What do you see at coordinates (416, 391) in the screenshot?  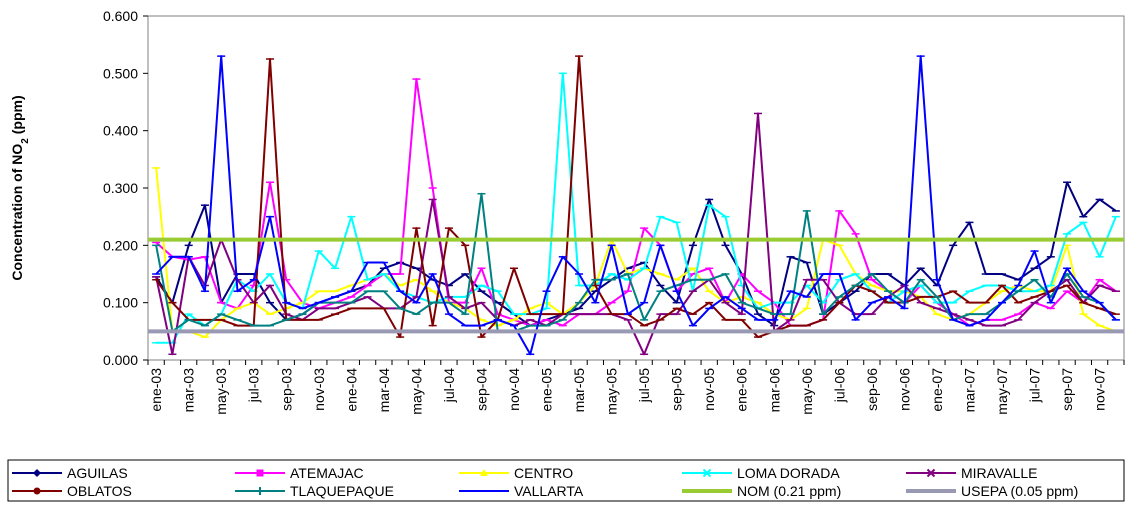 I see `x-tick-label: may-04` at bounding box center [416, 391].